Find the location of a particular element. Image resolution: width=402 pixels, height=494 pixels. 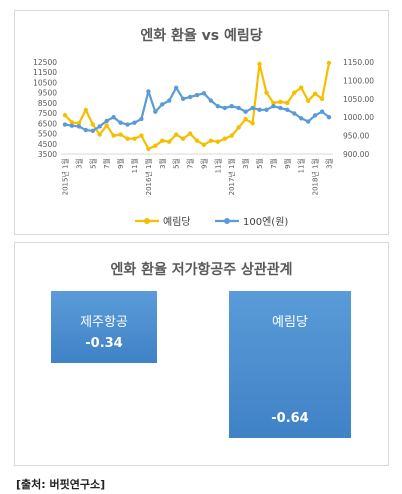

right-axis-tick-2: 1000.00 is located at coordinates (358, 117).